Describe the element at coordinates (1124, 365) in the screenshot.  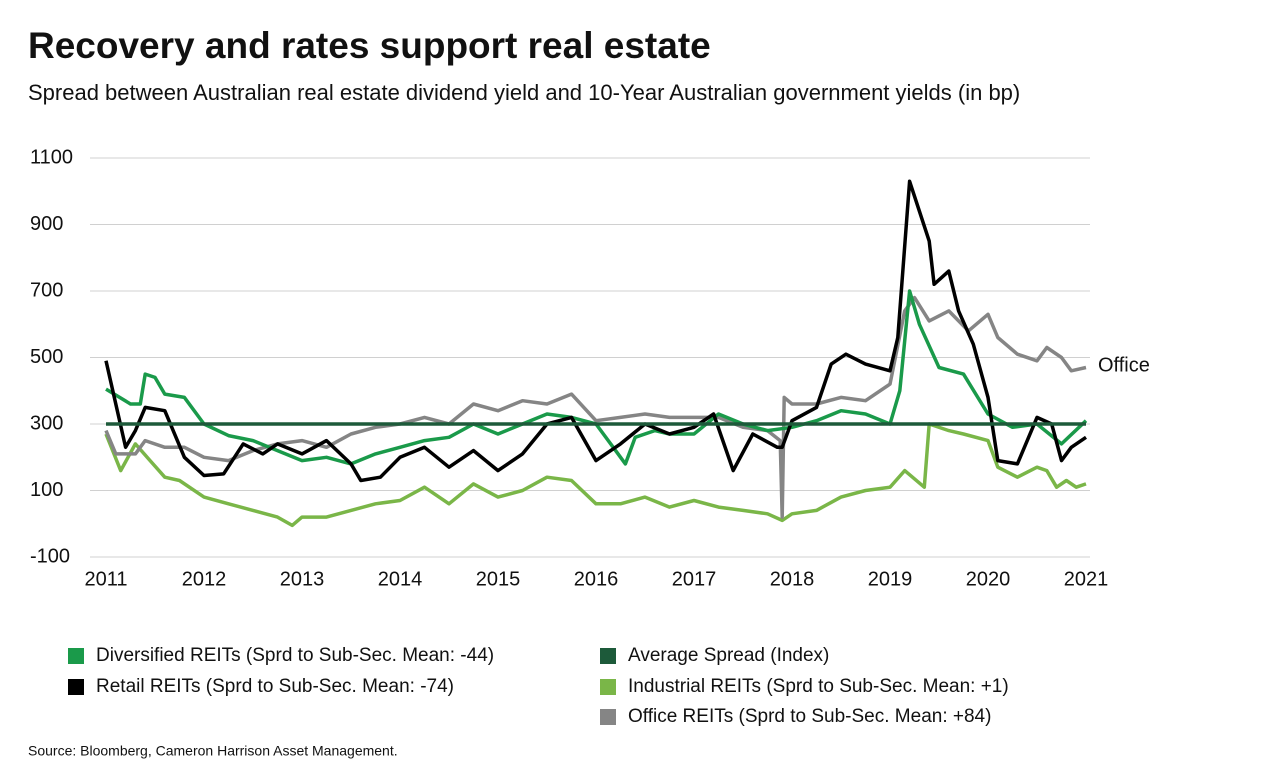
I see `annotation: Office` at that location.